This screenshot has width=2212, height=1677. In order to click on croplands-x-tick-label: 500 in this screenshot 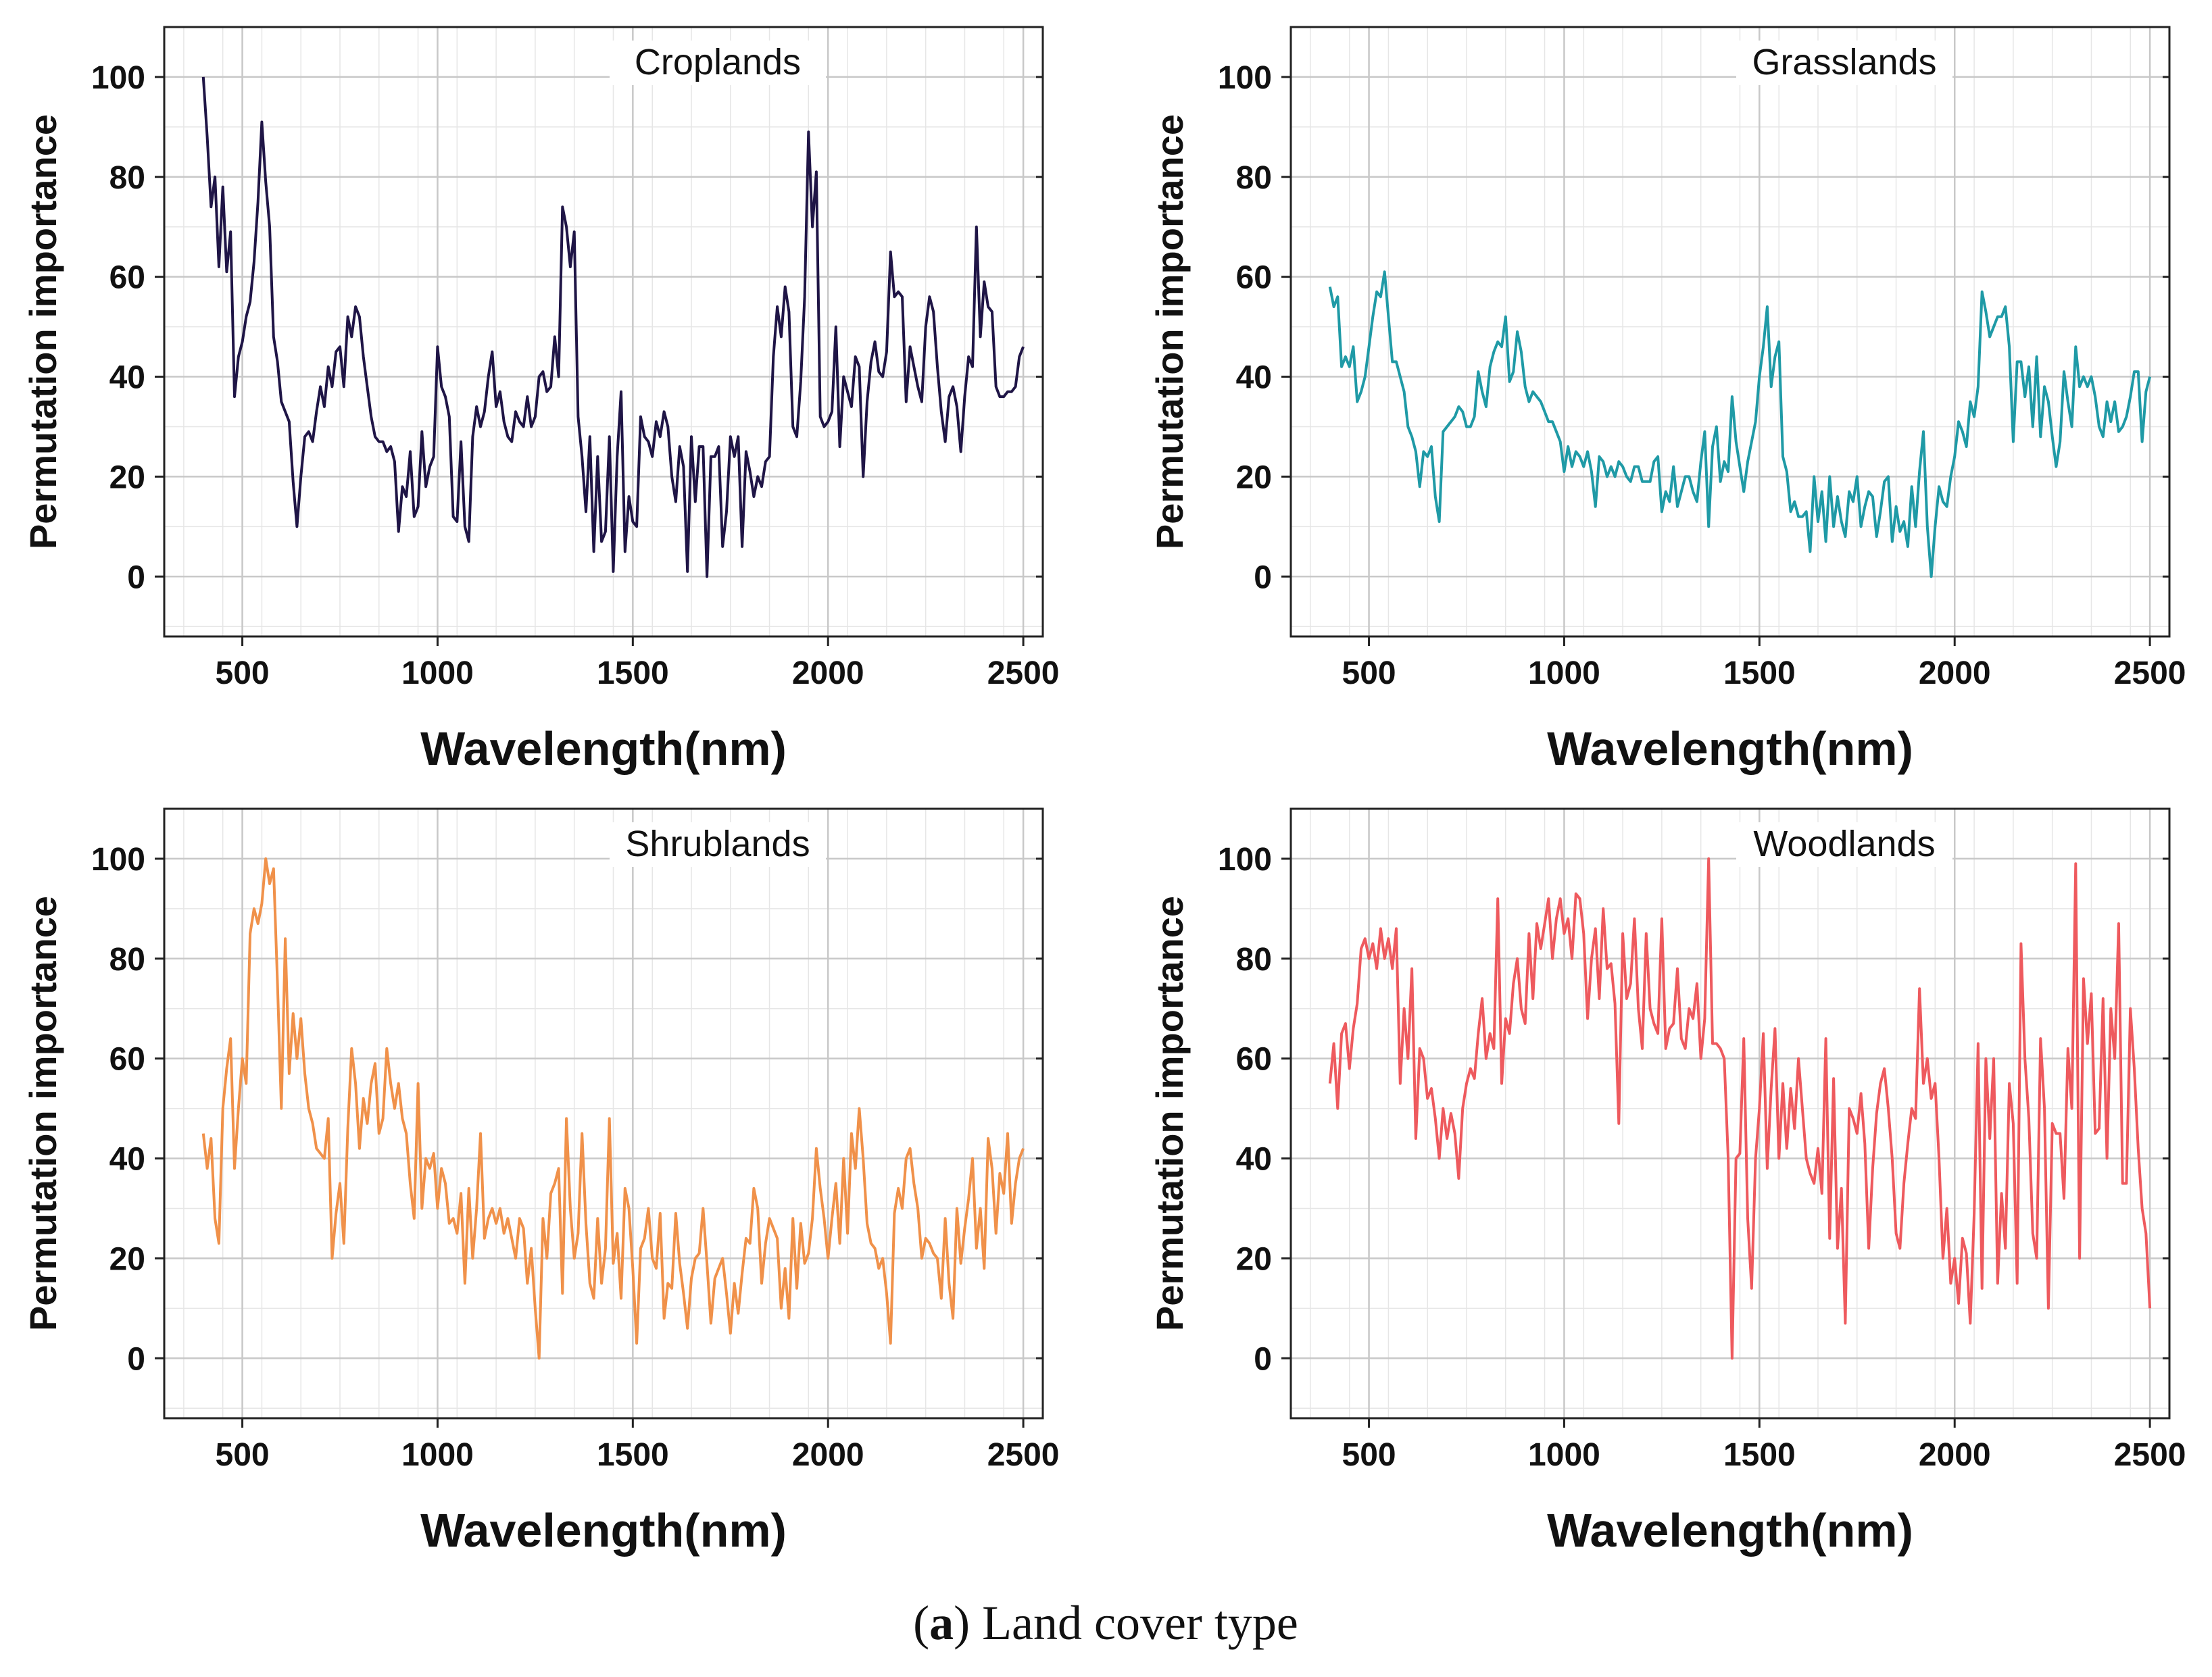, I will do `click(243, 673)`.